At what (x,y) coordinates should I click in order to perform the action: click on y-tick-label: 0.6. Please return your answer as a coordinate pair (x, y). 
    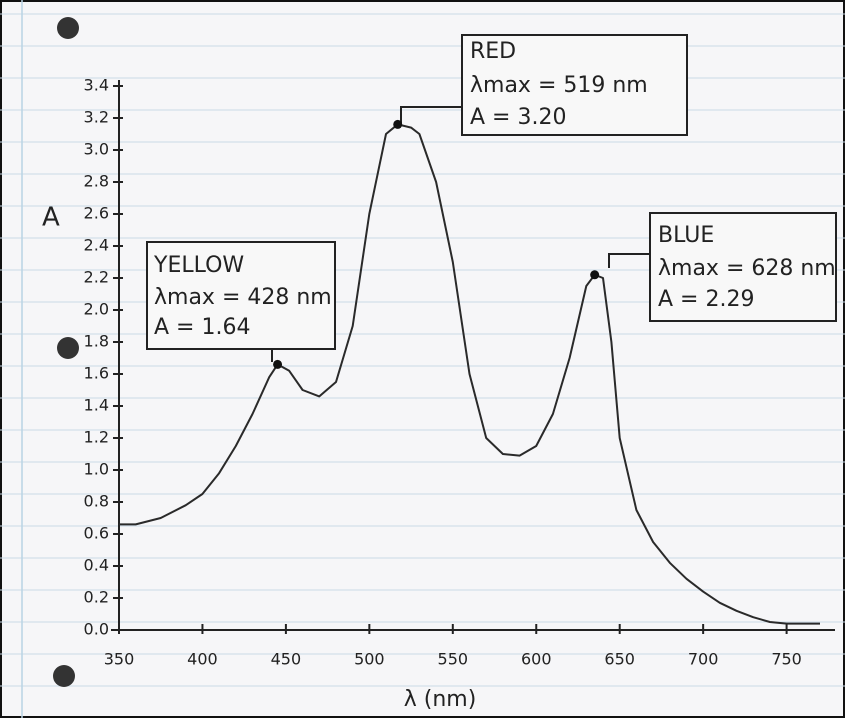
    Looking at the image, I should click on (96, 533).